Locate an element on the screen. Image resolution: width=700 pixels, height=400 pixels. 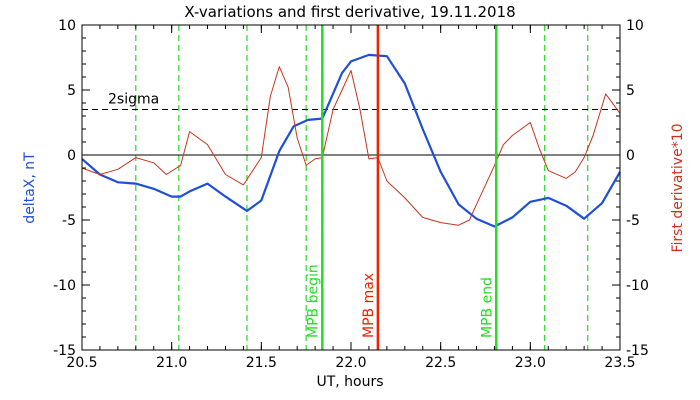
x-tick-label-1: 21.0 is located at coordinates (171, 363).